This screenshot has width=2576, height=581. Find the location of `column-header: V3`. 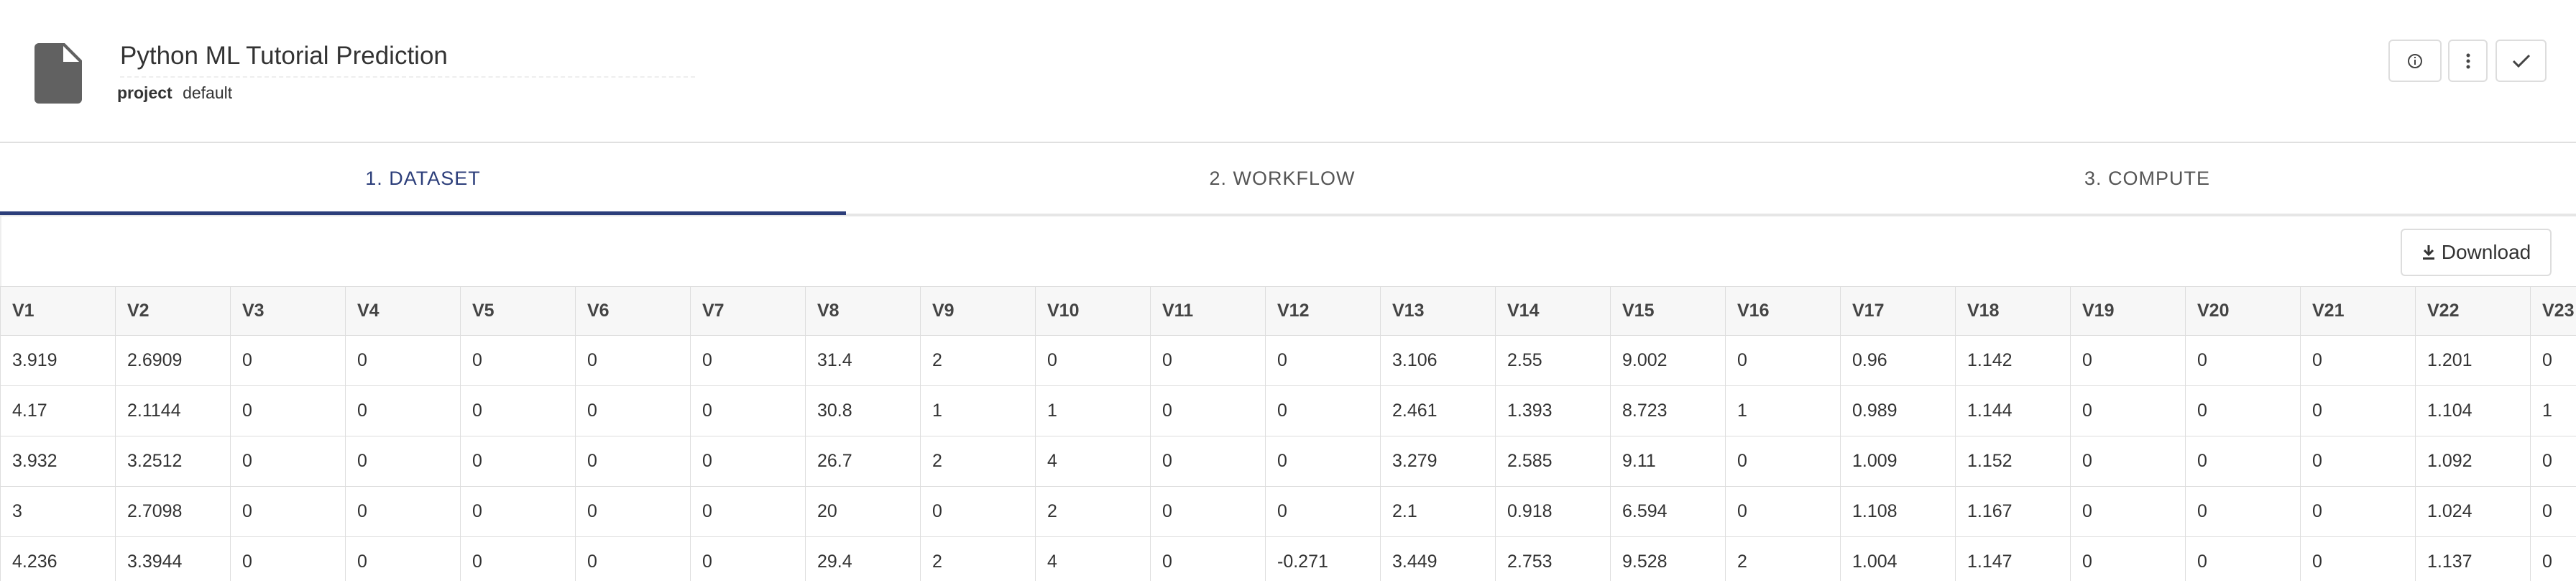

column-header: V3 is located at coordinates (288, 311).